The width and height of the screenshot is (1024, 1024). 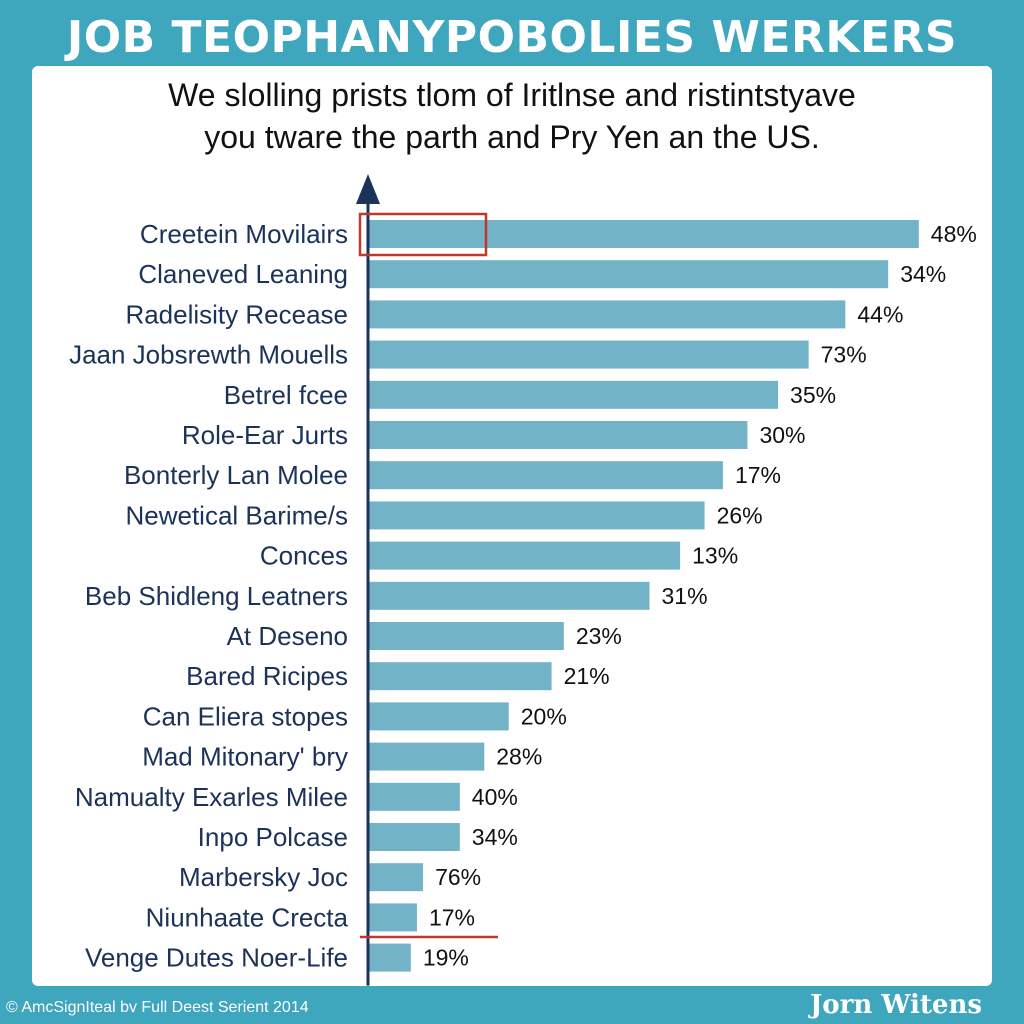 What do you see at coordinates (211, 797) in the screenshot?
I see `category-label-15: Namualty Exarles Milee` at bounding box center [211, 797].